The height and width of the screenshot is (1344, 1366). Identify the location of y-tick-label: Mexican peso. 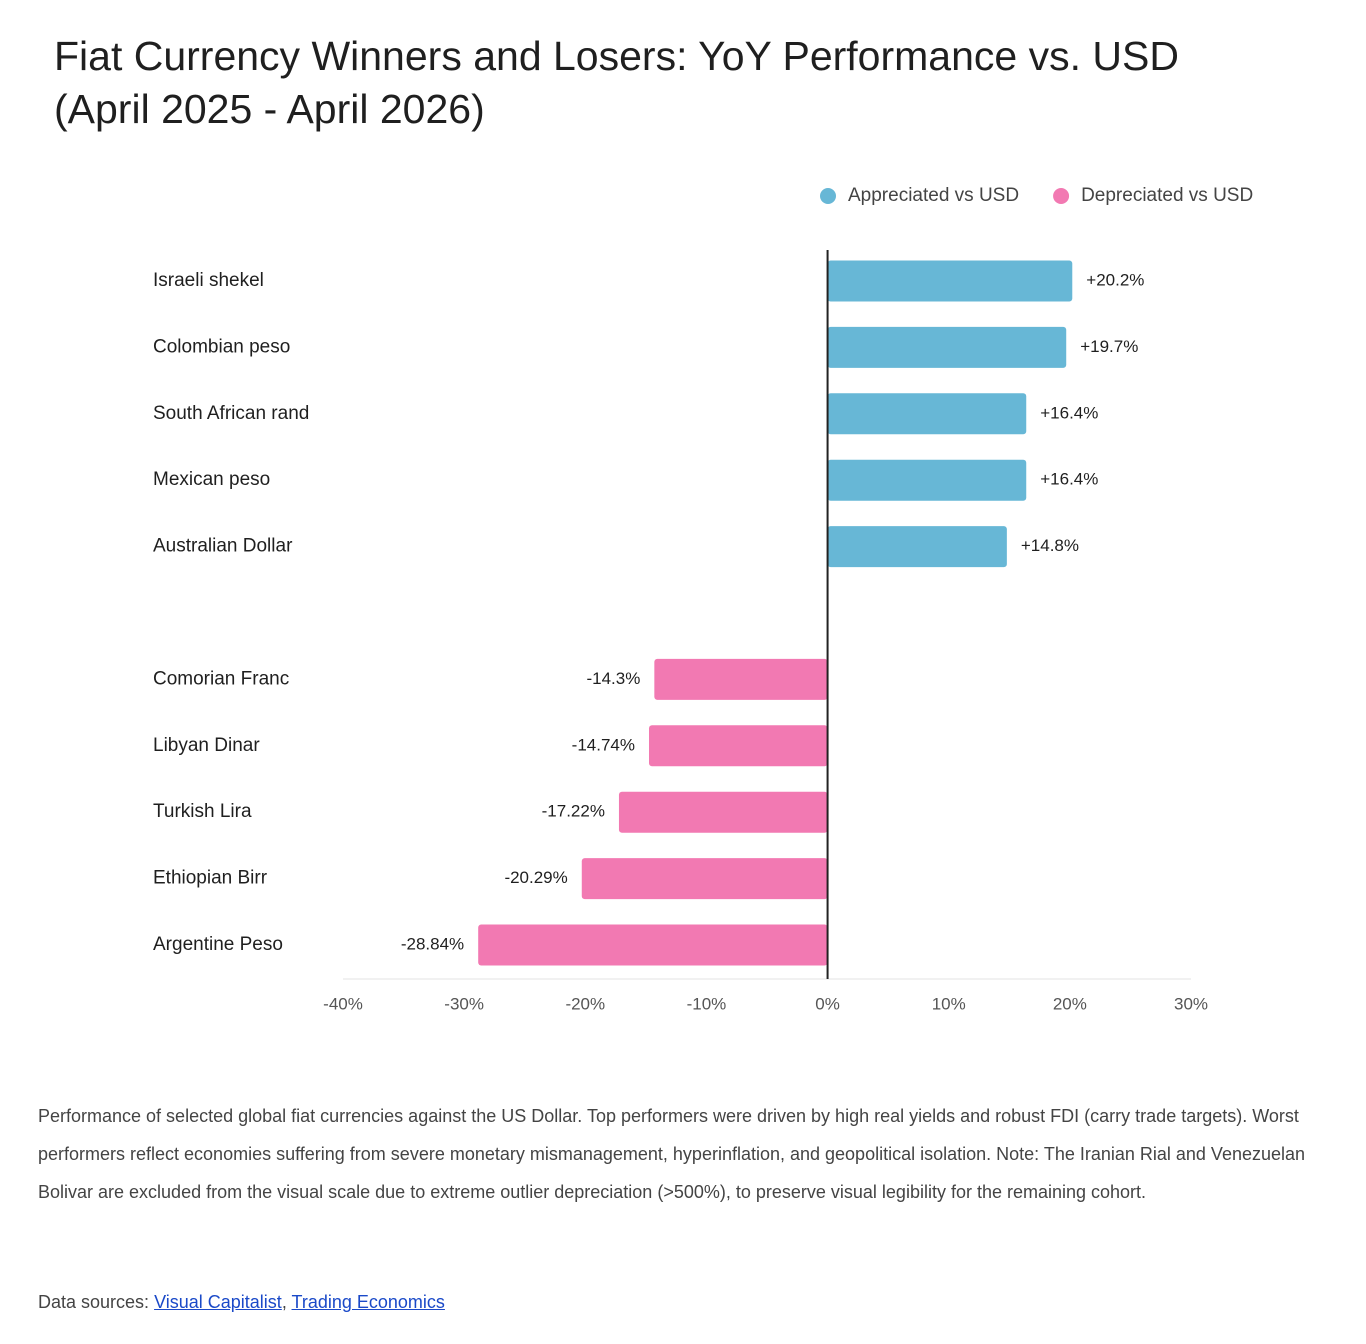
(211, 479).